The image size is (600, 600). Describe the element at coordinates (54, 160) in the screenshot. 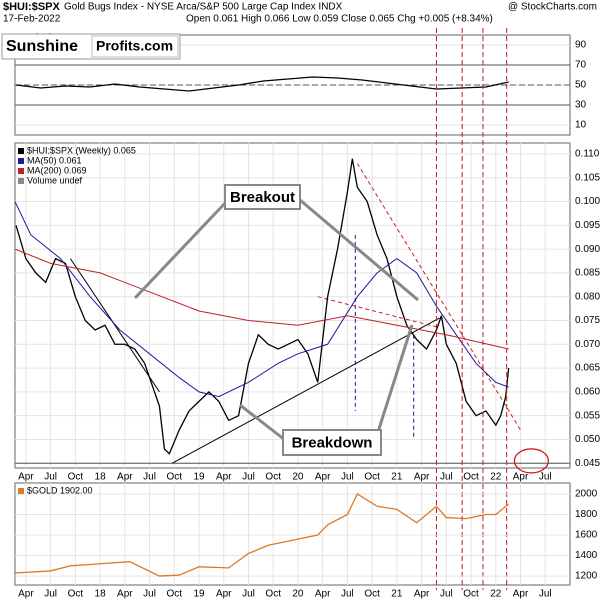

I see `legend-label: MA(50) 0.061` at that location.